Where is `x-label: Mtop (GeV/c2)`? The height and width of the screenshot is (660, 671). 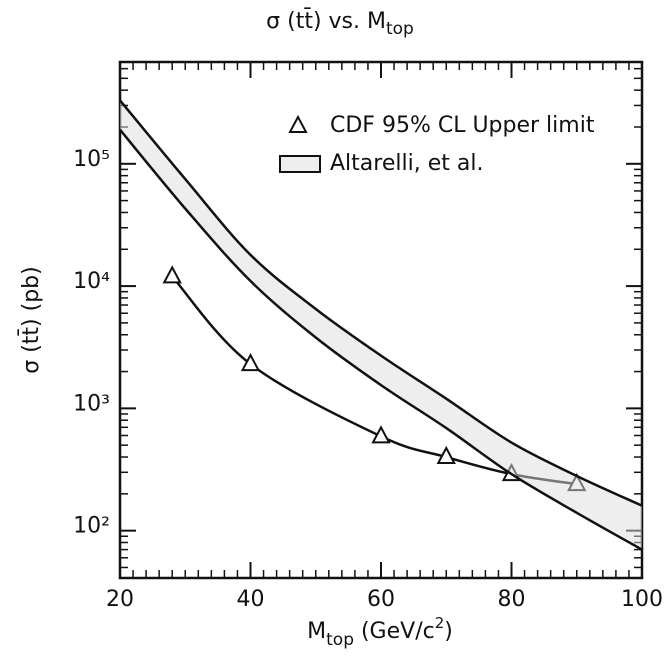 x-label: Mtop (GeV/c2) is located at coordinates (380, 632).